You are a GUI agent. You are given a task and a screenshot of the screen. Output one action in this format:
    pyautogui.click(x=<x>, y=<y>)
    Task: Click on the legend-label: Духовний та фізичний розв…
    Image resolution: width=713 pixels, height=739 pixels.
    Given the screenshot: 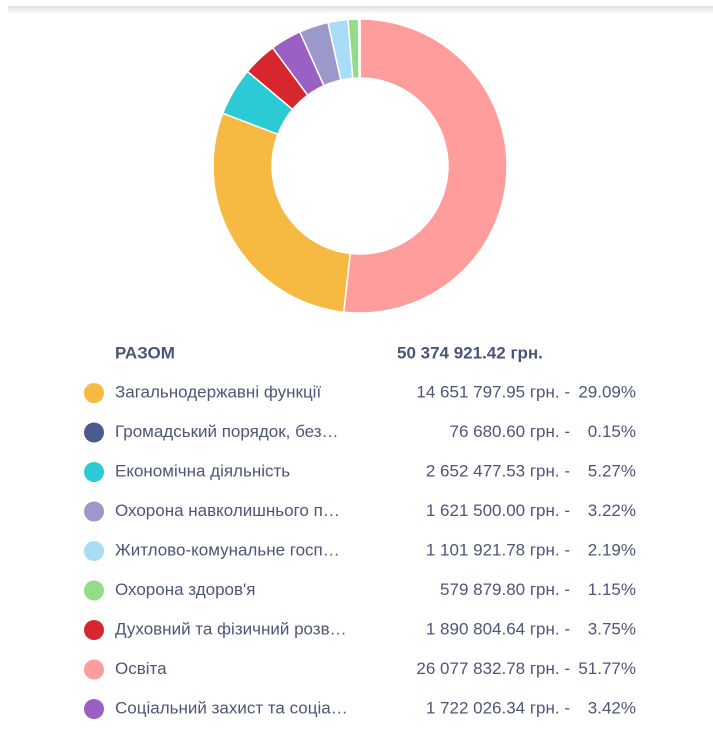 What is the action you would take?
    pyautogui.click(x=231, y=628)
    